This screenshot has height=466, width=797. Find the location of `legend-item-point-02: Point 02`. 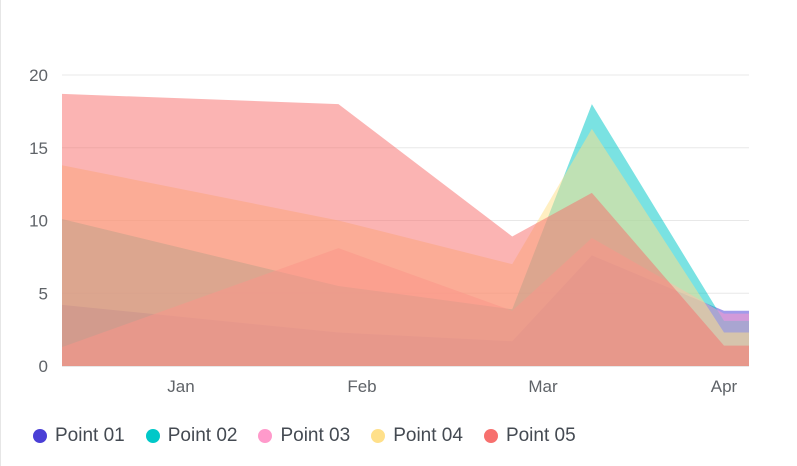

legend-item-point-02: Point 02 is located at coordinates (191, 436).